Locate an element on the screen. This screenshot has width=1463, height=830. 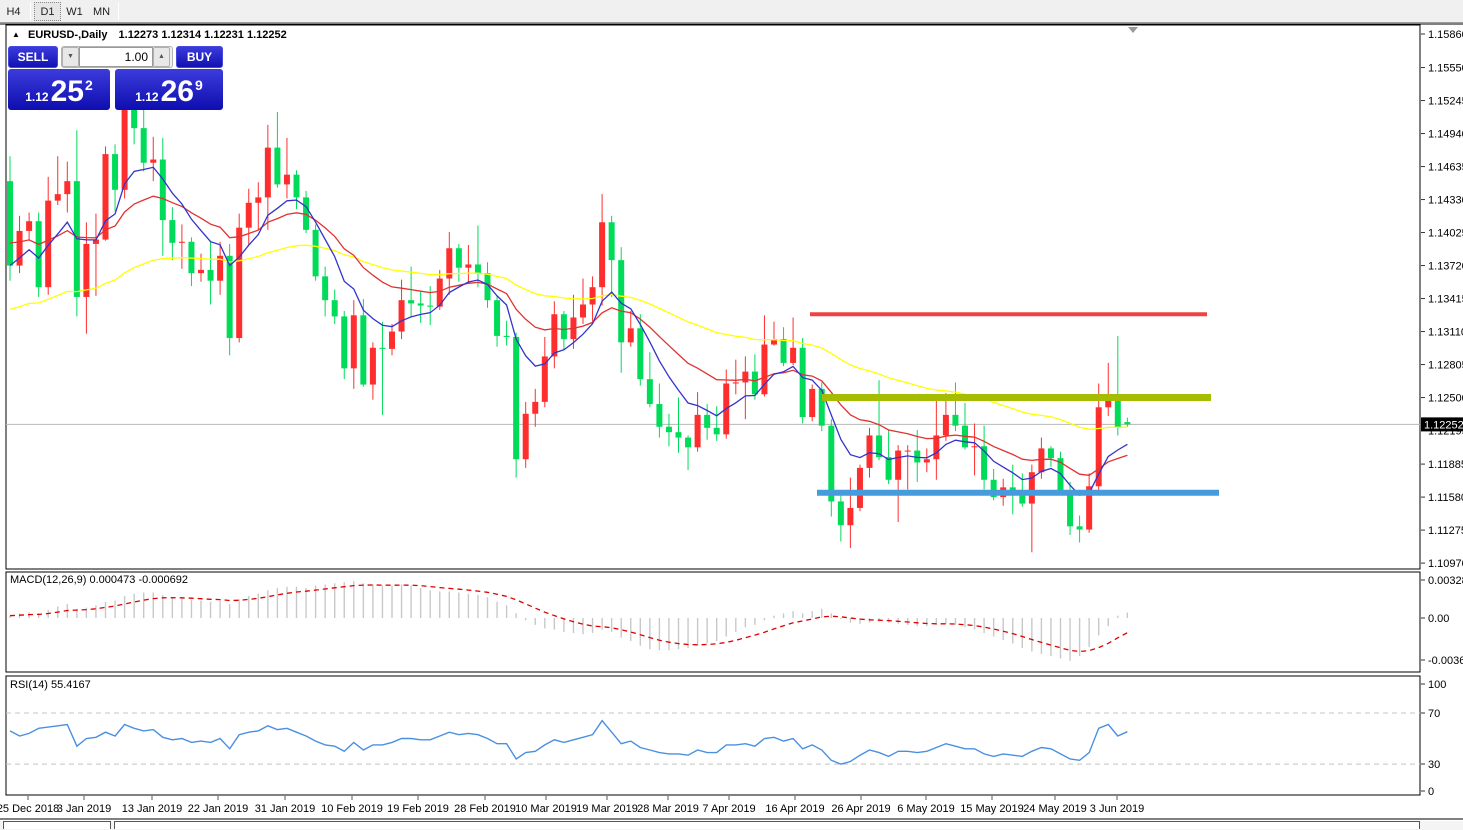
rsi-axis-label: 70 is located at coordinates (1434, 714).